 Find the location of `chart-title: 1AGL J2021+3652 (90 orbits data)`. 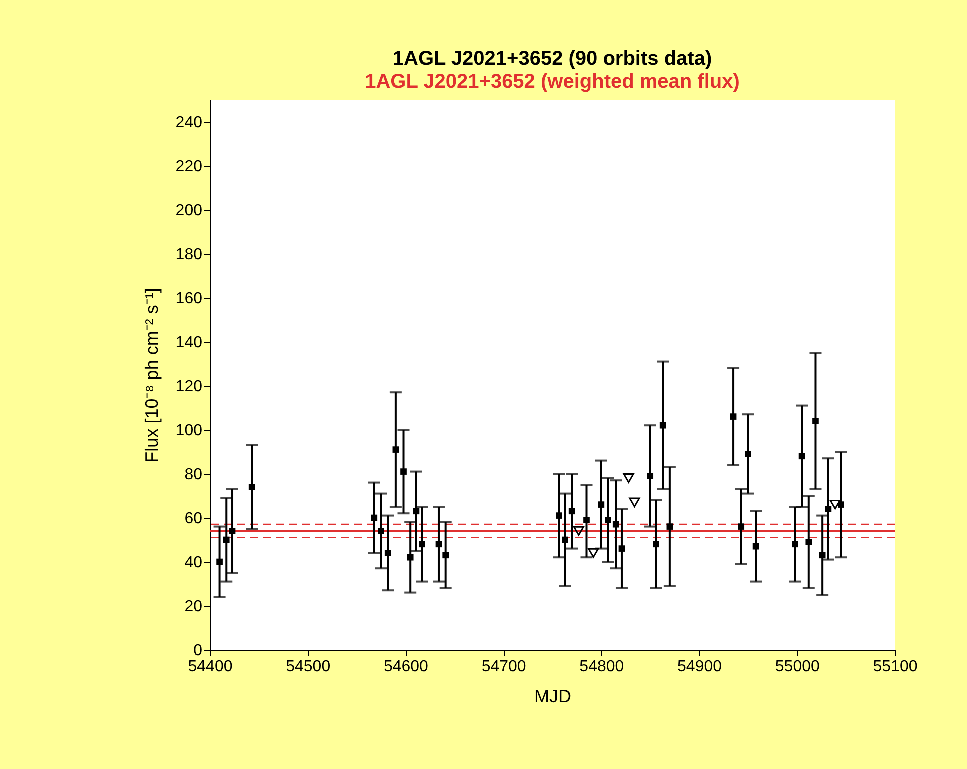

chart-title: 1AGL J2021+3652 (90 orbits data) is located at coordinates (552, 59).